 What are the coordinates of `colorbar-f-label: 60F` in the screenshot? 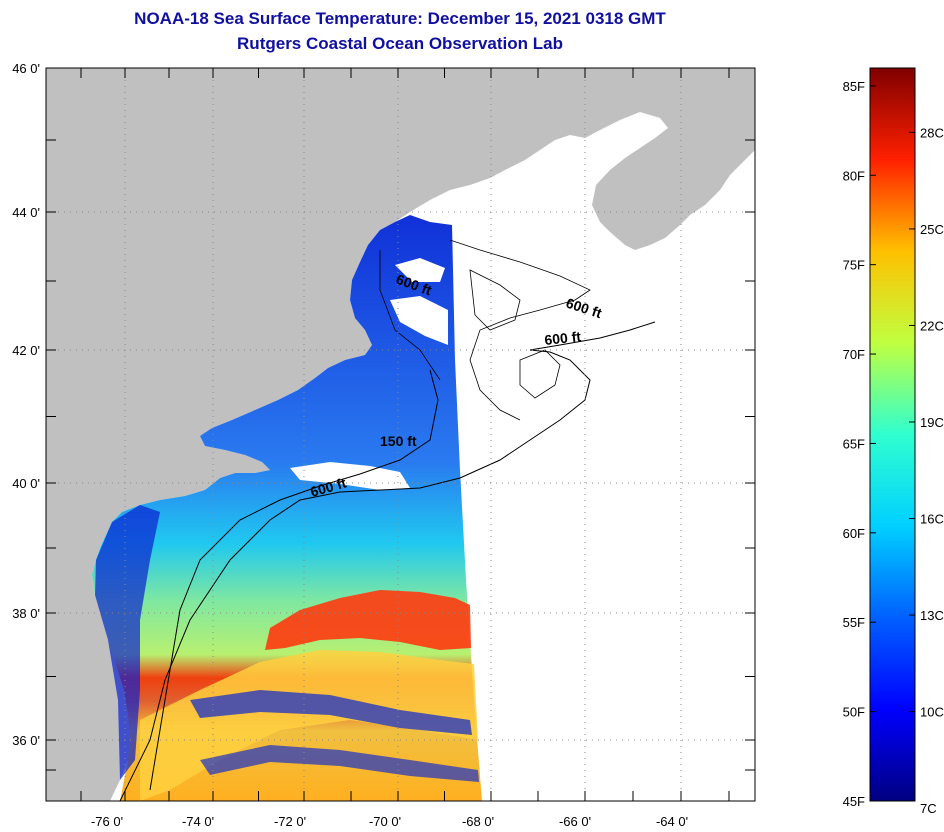 It's located at (854, 533).